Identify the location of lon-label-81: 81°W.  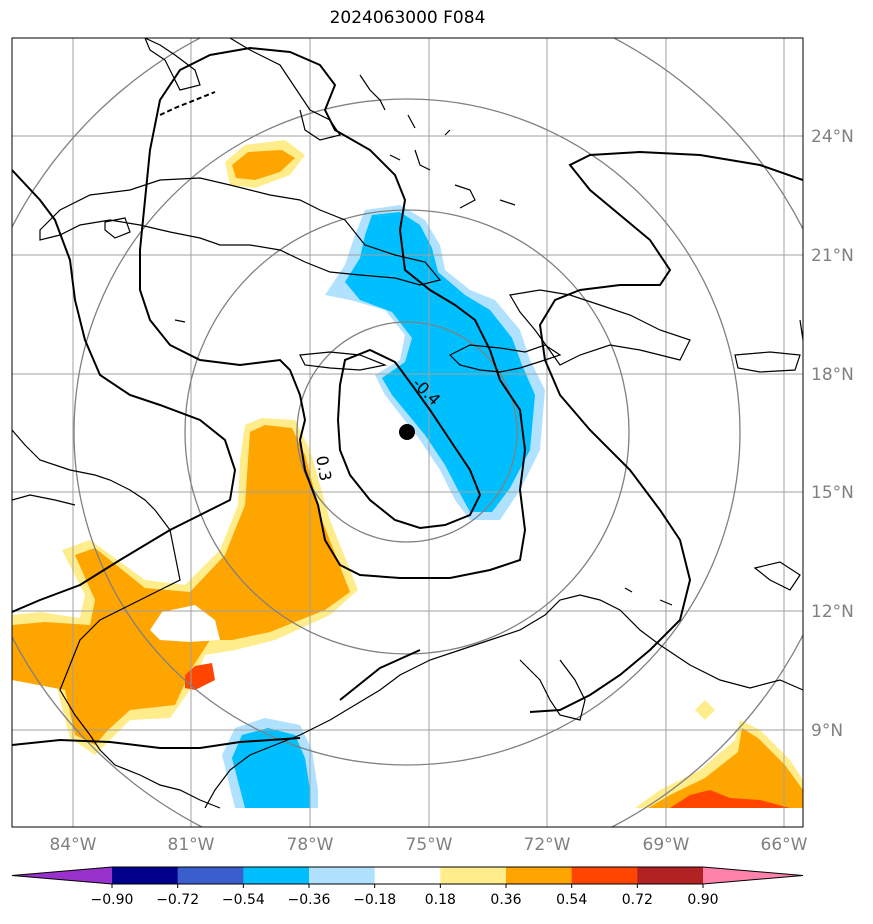
(191, 845).